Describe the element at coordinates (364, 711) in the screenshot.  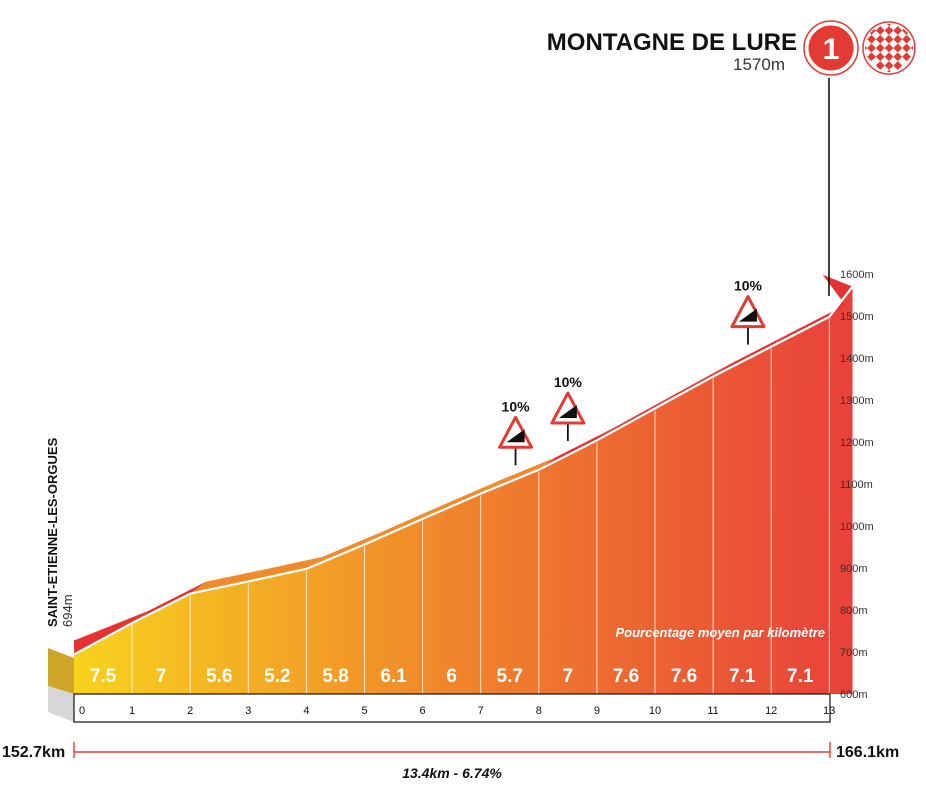
I see `x-tick-label: 5` at that location.